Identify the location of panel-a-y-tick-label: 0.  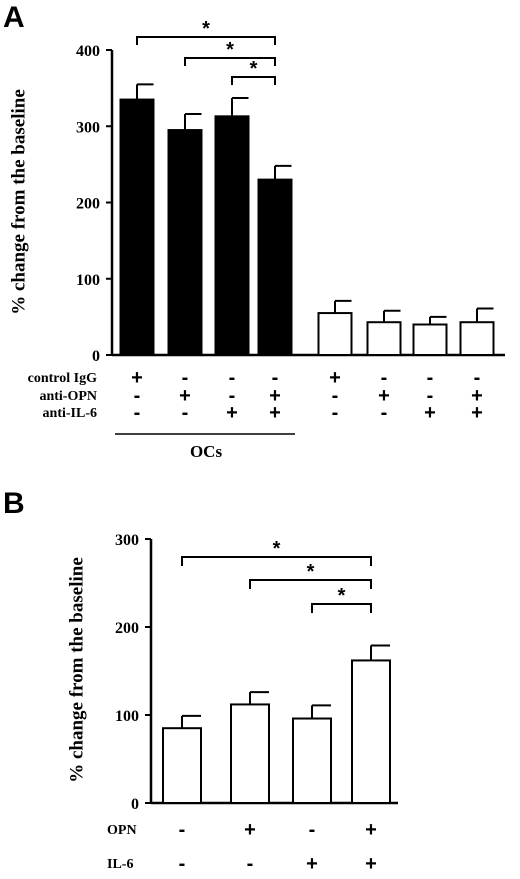
(96, 356).